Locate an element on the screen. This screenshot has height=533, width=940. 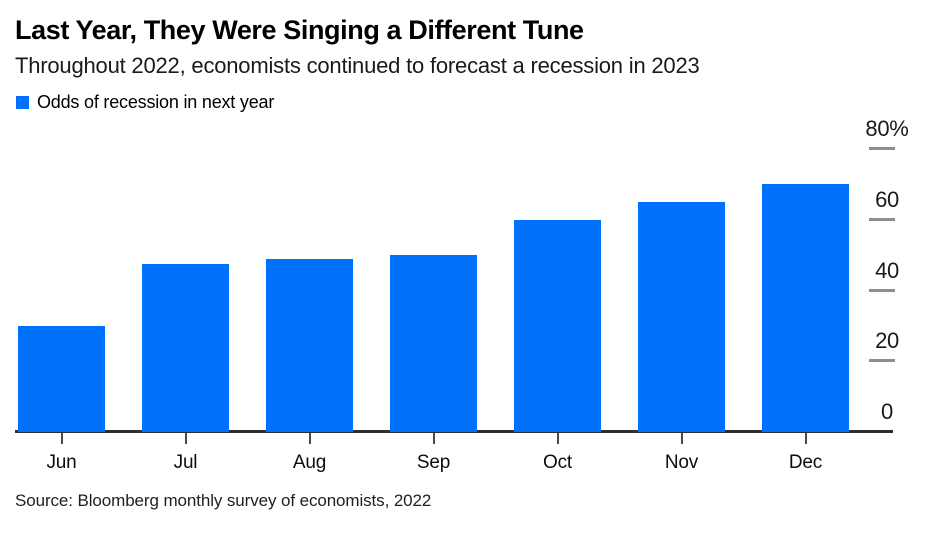
x-tick-jul is located at coordinates (185, 438).